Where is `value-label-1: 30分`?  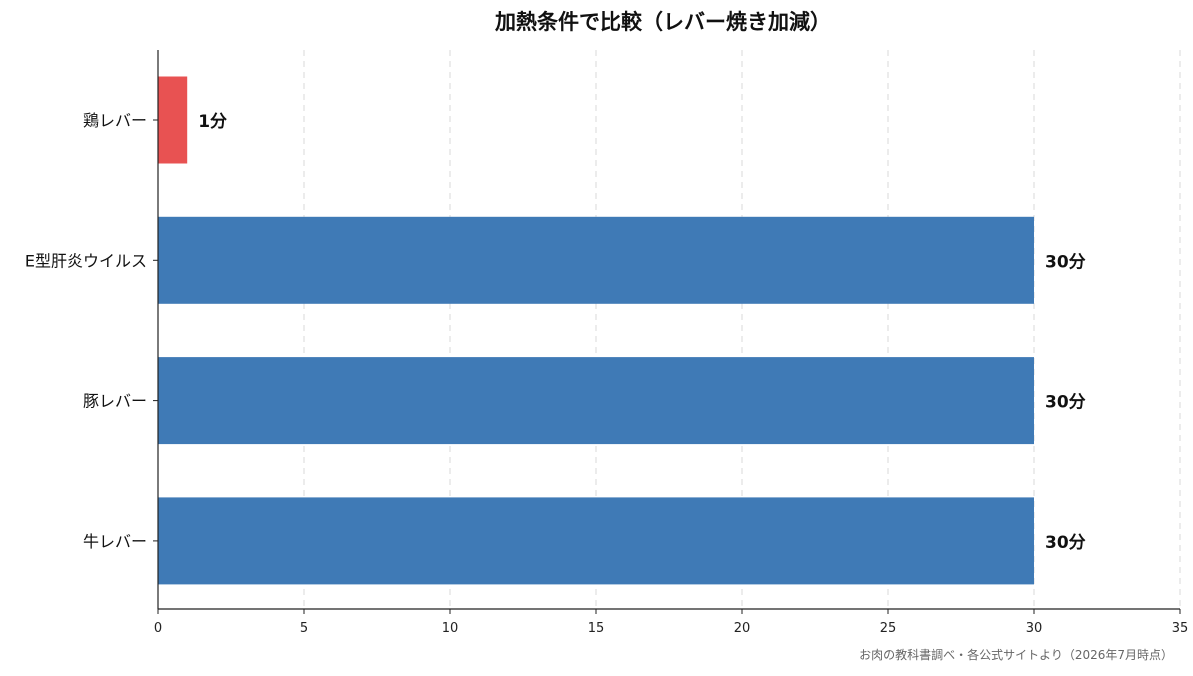
value-label-1: 30分 is located at coordinates (1065, 262).